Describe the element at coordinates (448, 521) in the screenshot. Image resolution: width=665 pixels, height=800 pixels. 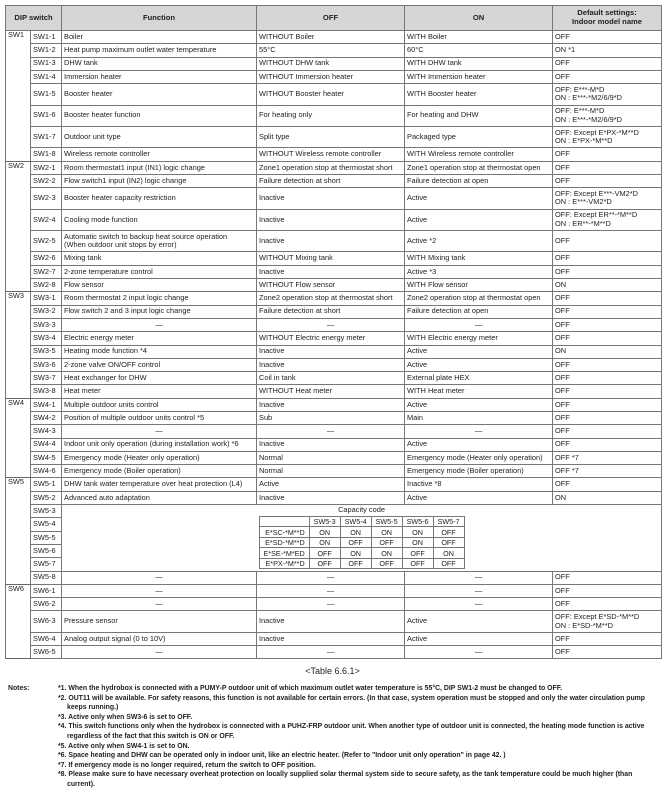
I see `capacity-column-header: SW5-7` at that location.